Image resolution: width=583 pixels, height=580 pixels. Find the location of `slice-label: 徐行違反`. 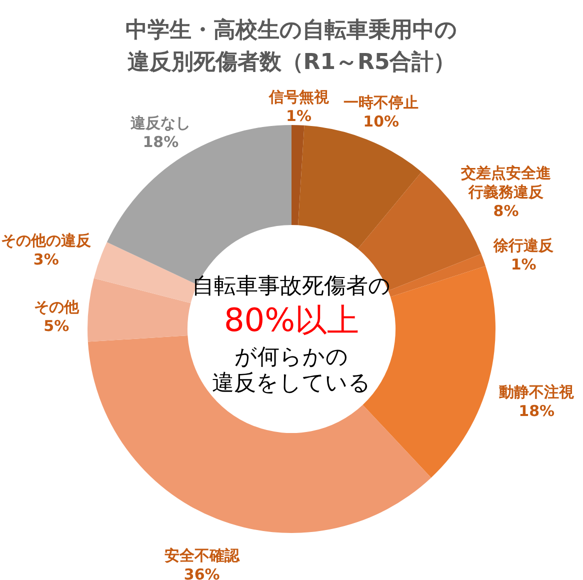

slice-label: 徐行違反 is located at coordinates (523, 245).